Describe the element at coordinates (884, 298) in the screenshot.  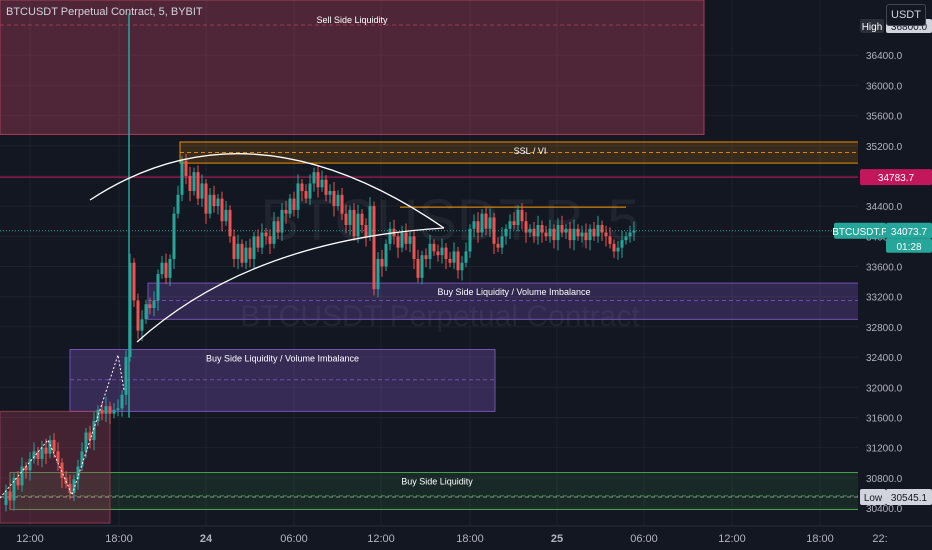
I see `y-tick-label: 33200.0` at that location.